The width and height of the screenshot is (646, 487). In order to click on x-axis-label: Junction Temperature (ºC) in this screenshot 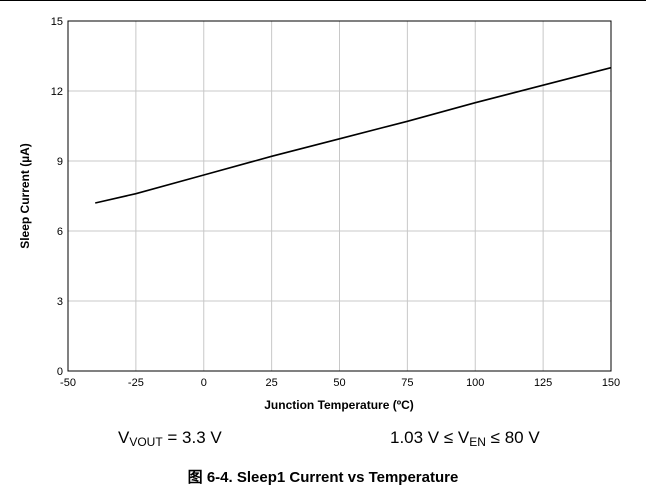, I will do `click(339, 405)`.